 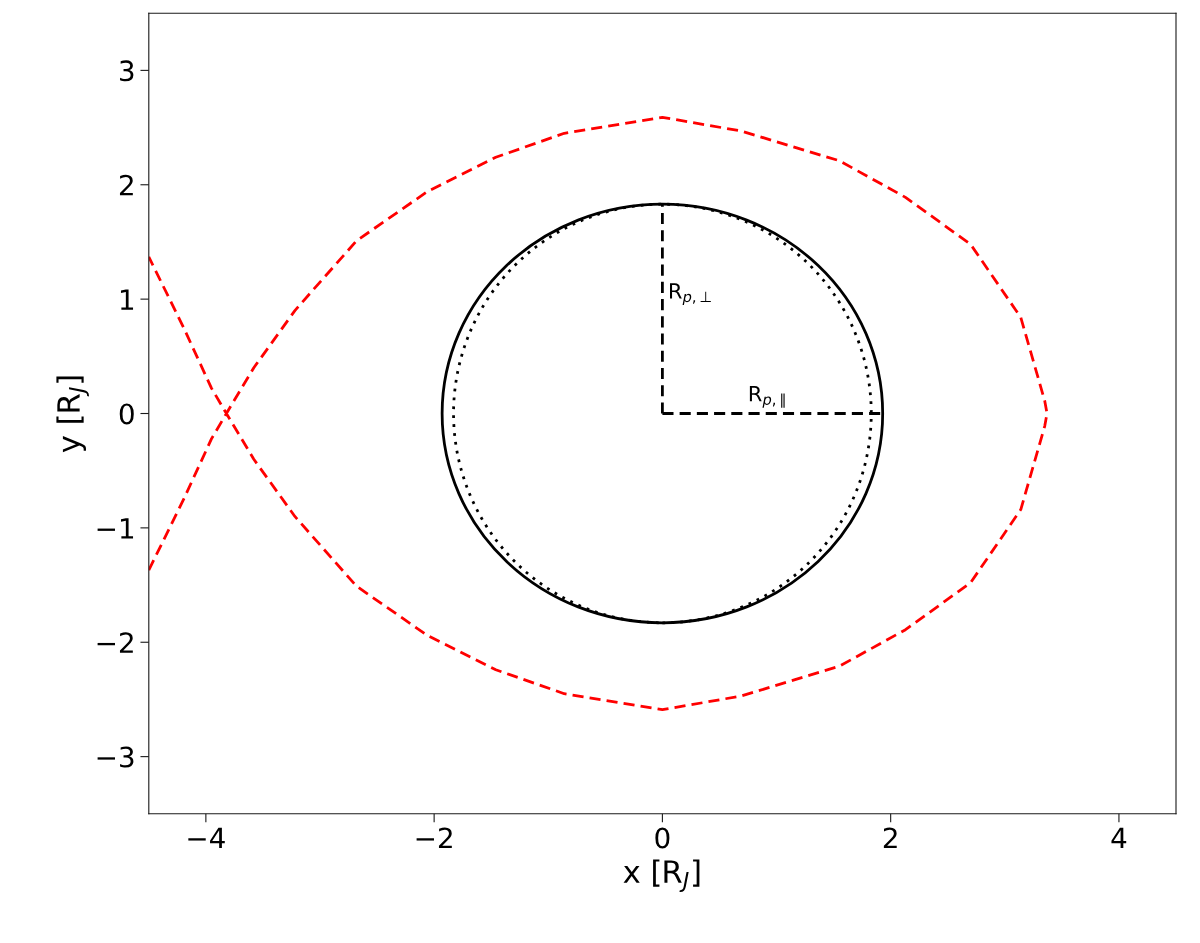 What do you see at coordinates (206, 838) in the screenshot?
I see `x-tick-label: −4` at bounding box center [206, 838].